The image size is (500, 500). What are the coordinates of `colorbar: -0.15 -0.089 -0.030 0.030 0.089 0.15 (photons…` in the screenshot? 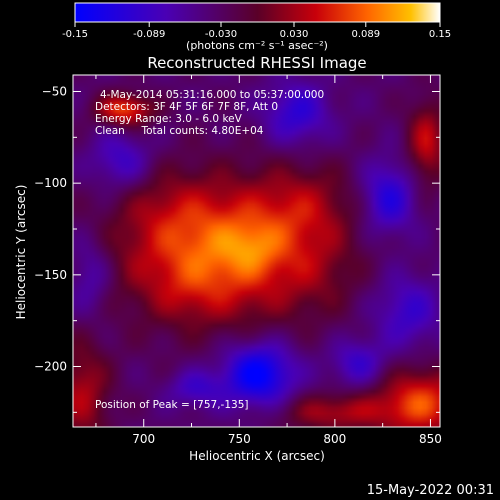 It's located at (256, 27).